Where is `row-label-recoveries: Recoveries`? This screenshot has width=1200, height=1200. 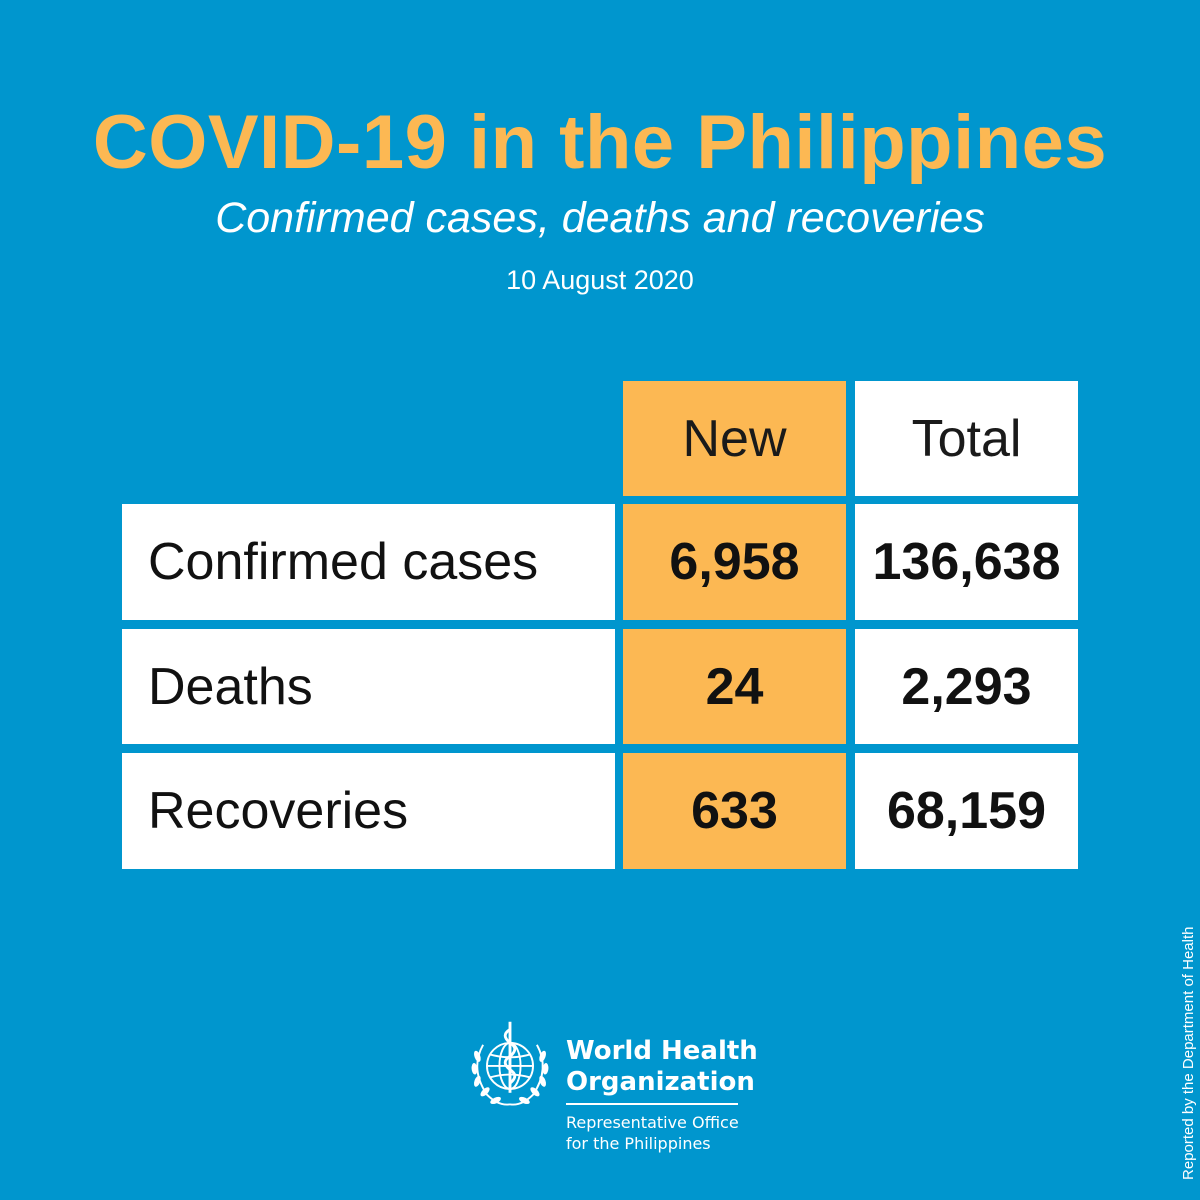 row-label-recoveries: Recoveries is located at coordinates (368, 811).